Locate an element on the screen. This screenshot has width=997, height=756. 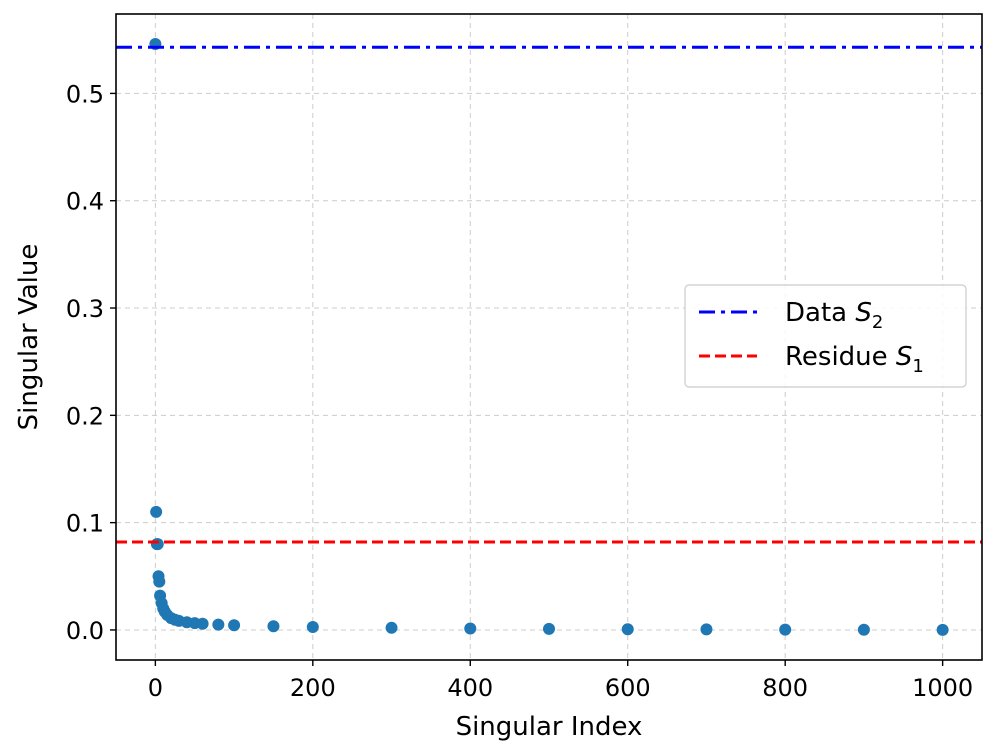
legend-entry-label: Data S2 is located at coordinates (834, 315).